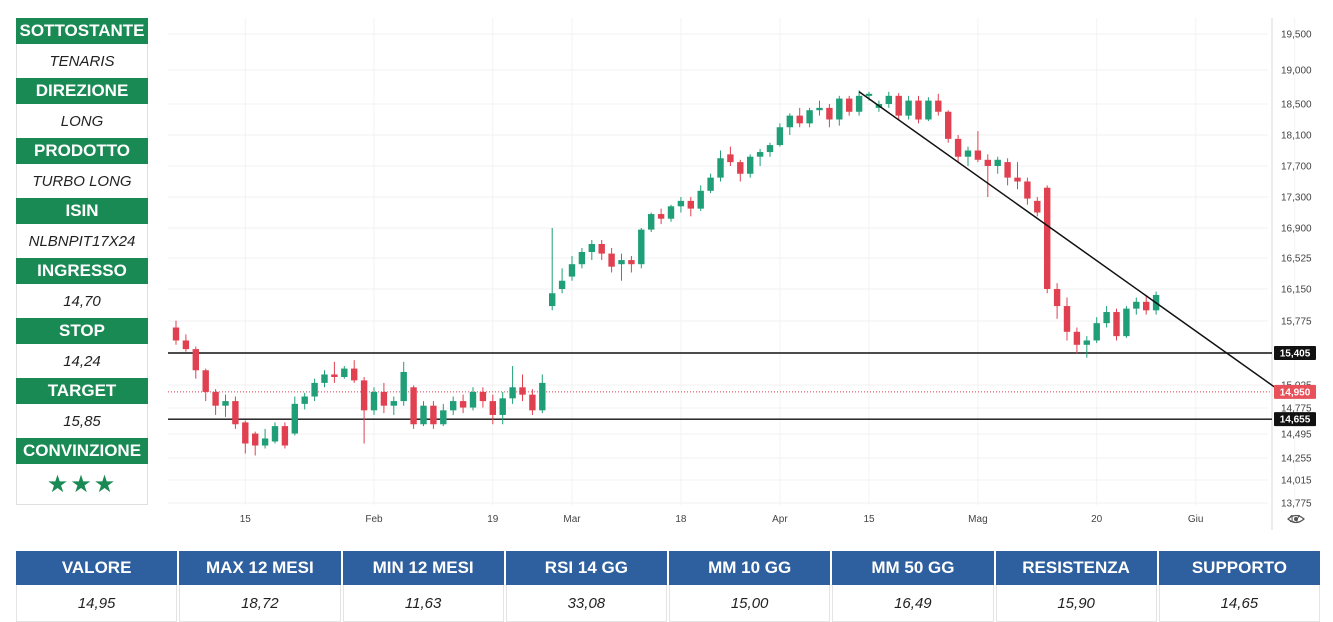 The width and height of the screenshot is (1333, 622). Describe the element at coordinates (82, 61) in the screenshot. I see `value-sottostante: TENARIS` at that location.